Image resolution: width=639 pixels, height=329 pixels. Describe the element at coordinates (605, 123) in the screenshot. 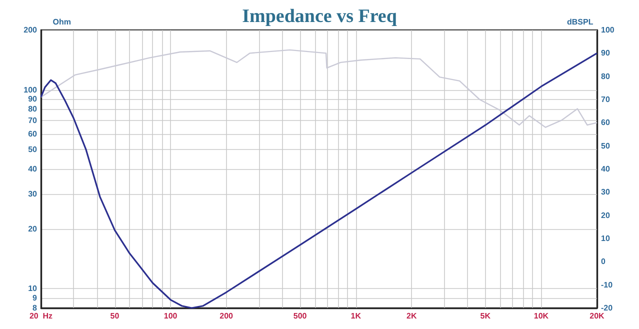

I see `y2-tick-label: 60` at that location.